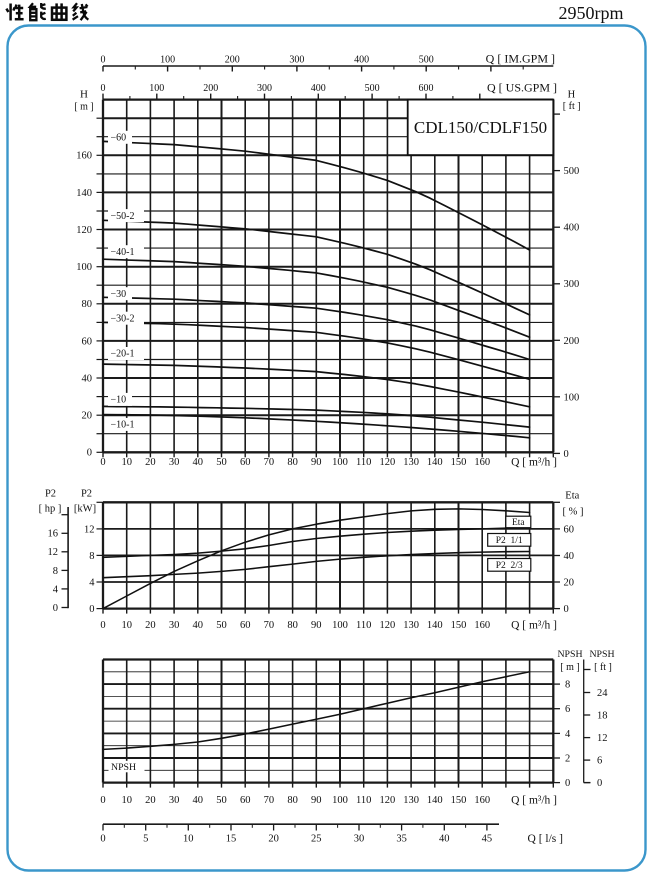  I want to click on svg-text: 35, so click(401, 839).